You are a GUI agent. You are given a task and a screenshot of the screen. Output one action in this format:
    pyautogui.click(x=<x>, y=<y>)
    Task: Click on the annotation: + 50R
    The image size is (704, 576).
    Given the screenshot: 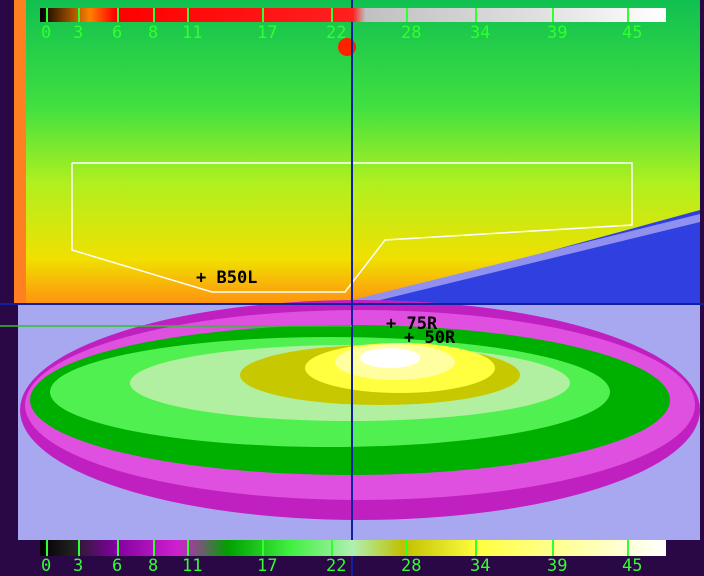 What is the action you would take?
    pyautogui.click(x=430, y=338)
    